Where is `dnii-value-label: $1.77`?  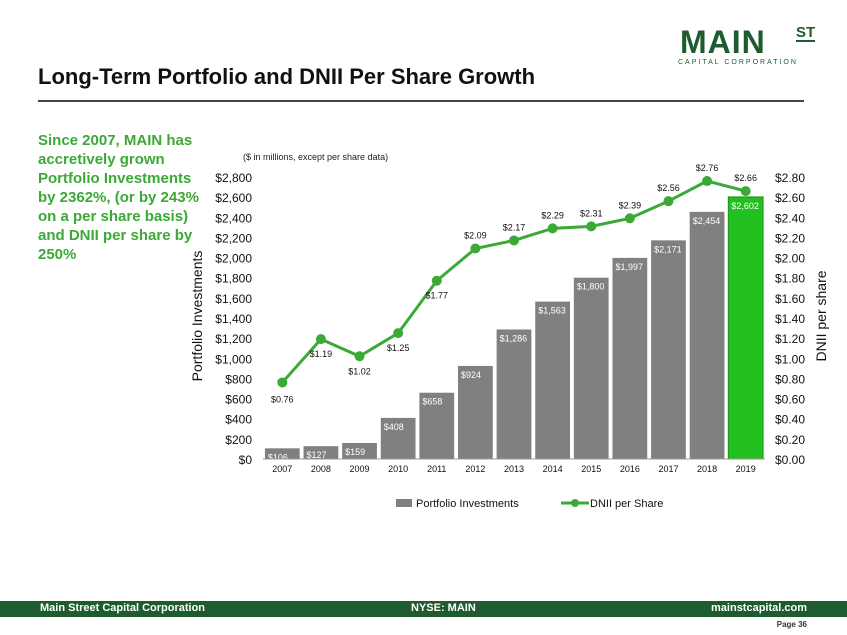
dnii-value-label: $1.77 is located at coordinates (437, 296).